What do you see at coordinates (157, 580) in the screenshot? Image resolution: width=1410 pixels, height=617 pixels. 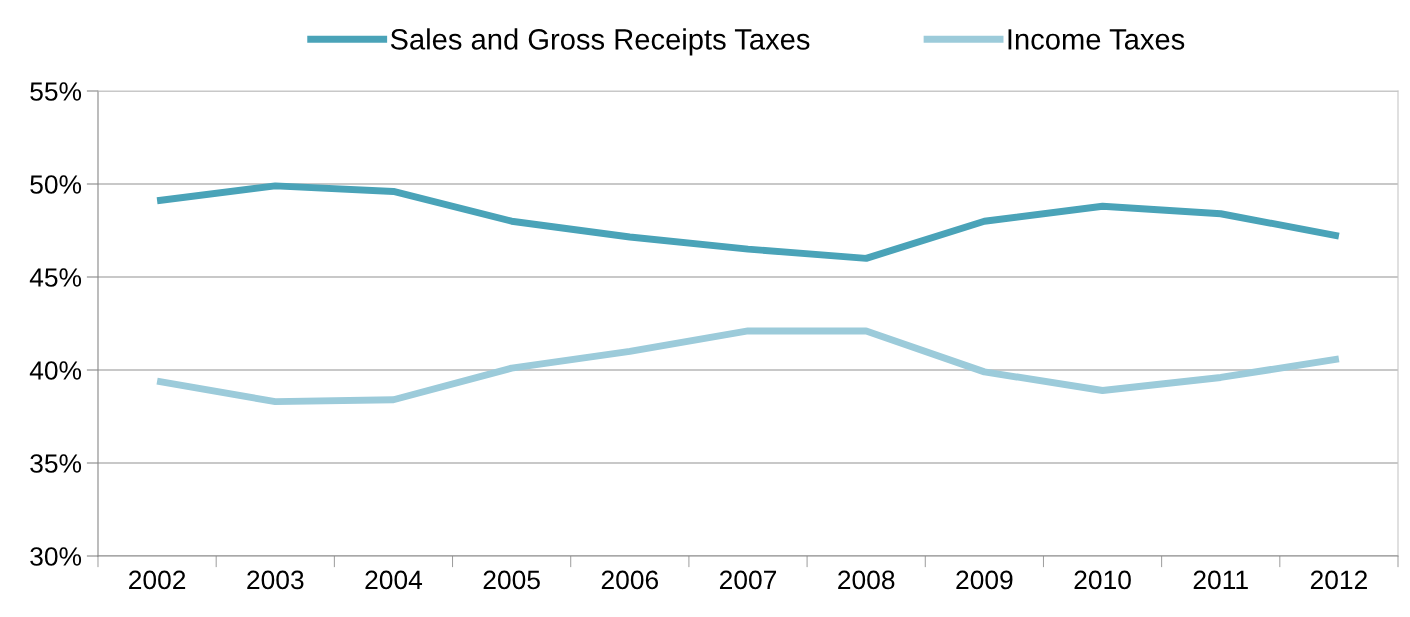 I see `x-tick-label: 2002` at bounding box center [157, 580].